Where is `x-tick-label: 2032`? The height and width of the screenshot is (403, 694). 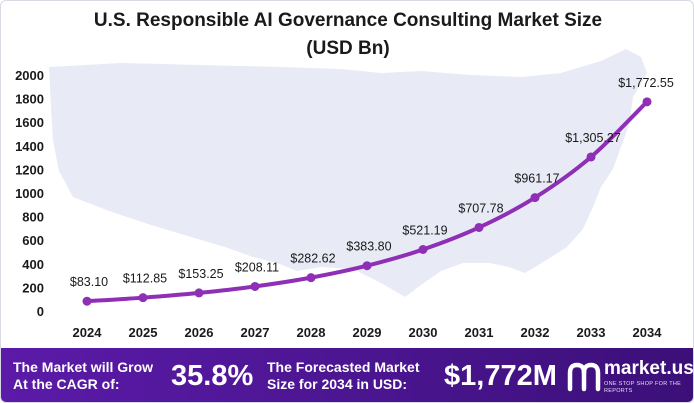 x-tick-label: 2032 is located at coordinates (535, 332).